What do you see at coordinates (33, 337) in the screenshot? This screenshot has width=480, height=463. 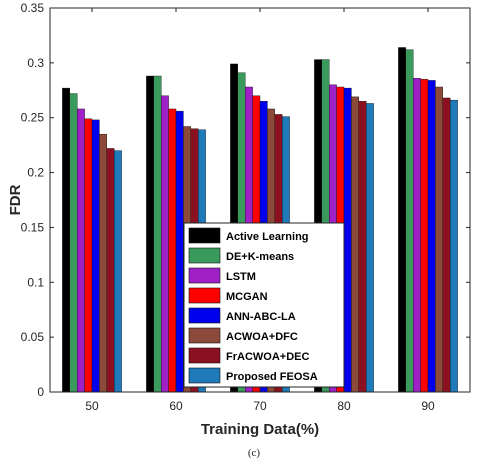 I see `y-tick-label: 0.05` at bounding box center [33, 337].